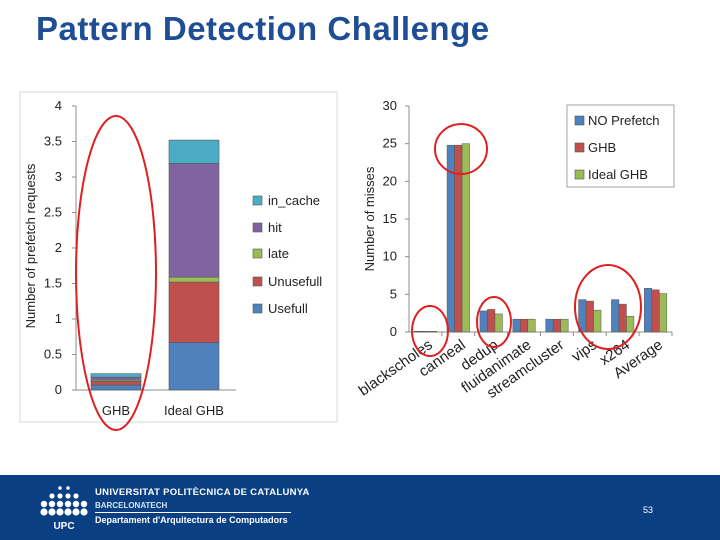  What do you see at coordinates (116, 410) in the screenshot?
I see `x-tick-label: GHB` at bounding box center [116, 410].